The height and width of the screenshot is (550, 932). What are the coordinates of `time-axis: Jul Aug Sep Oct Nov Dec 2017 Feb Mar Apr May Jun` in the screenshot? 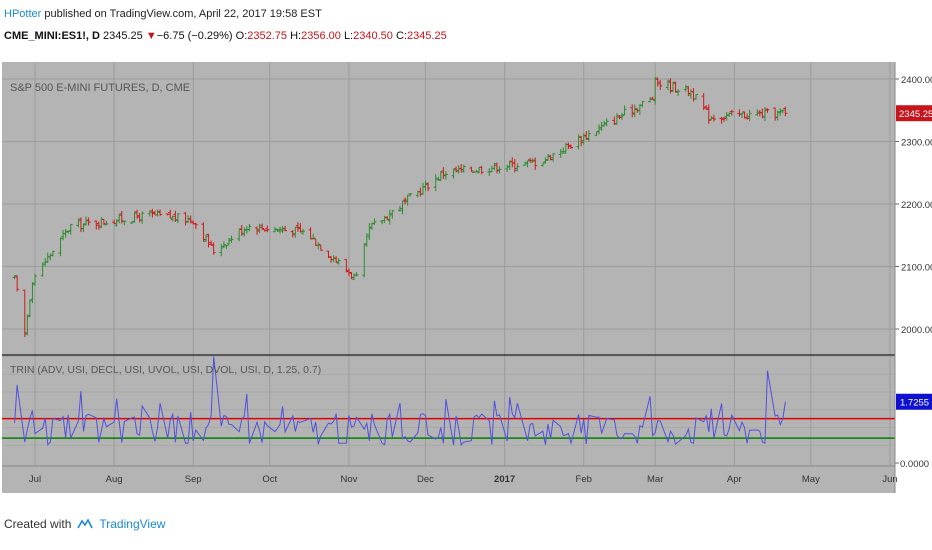 It's located at (450, 479).